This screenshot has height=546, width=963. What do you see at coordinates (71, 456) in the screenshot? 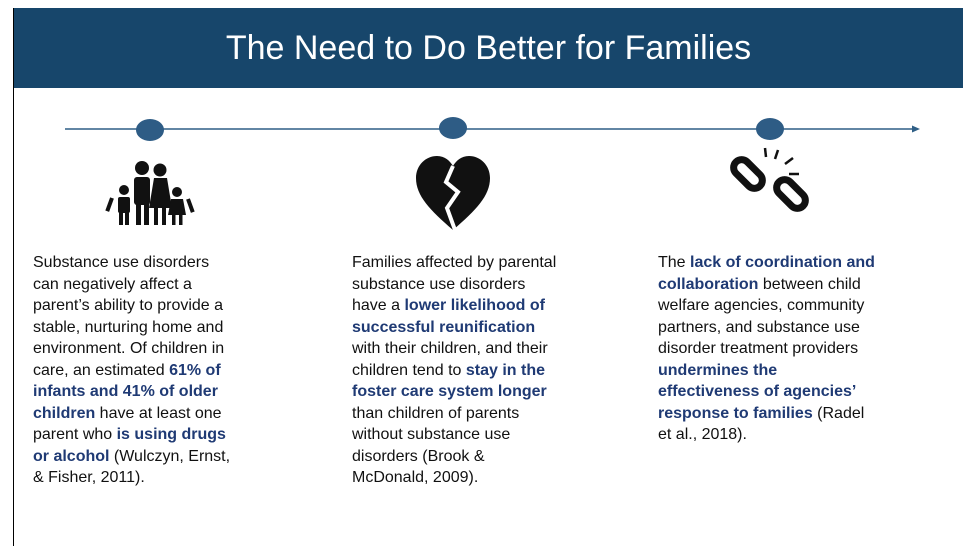
I see `bold-text: or alcohol` at bounding box center [71, 456].